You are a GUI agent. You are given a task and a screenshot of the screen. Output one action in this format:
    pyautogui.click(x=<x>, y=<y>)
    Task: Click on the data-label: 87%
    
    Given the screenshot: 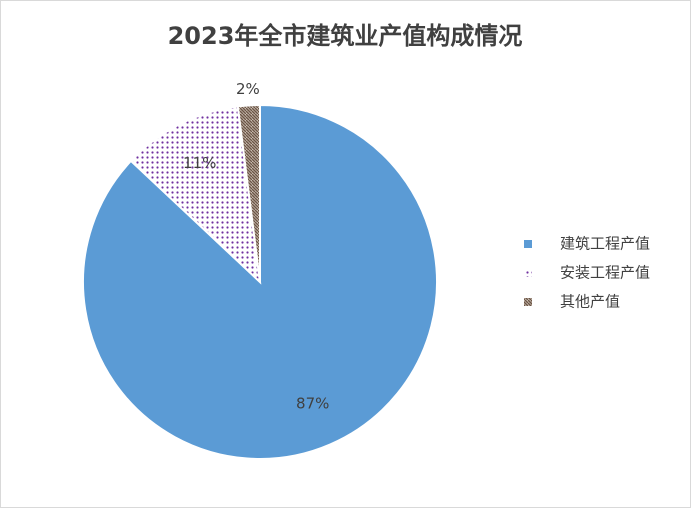 What is the action you would take?
    pyautogui.click(x=312, y=403)
    